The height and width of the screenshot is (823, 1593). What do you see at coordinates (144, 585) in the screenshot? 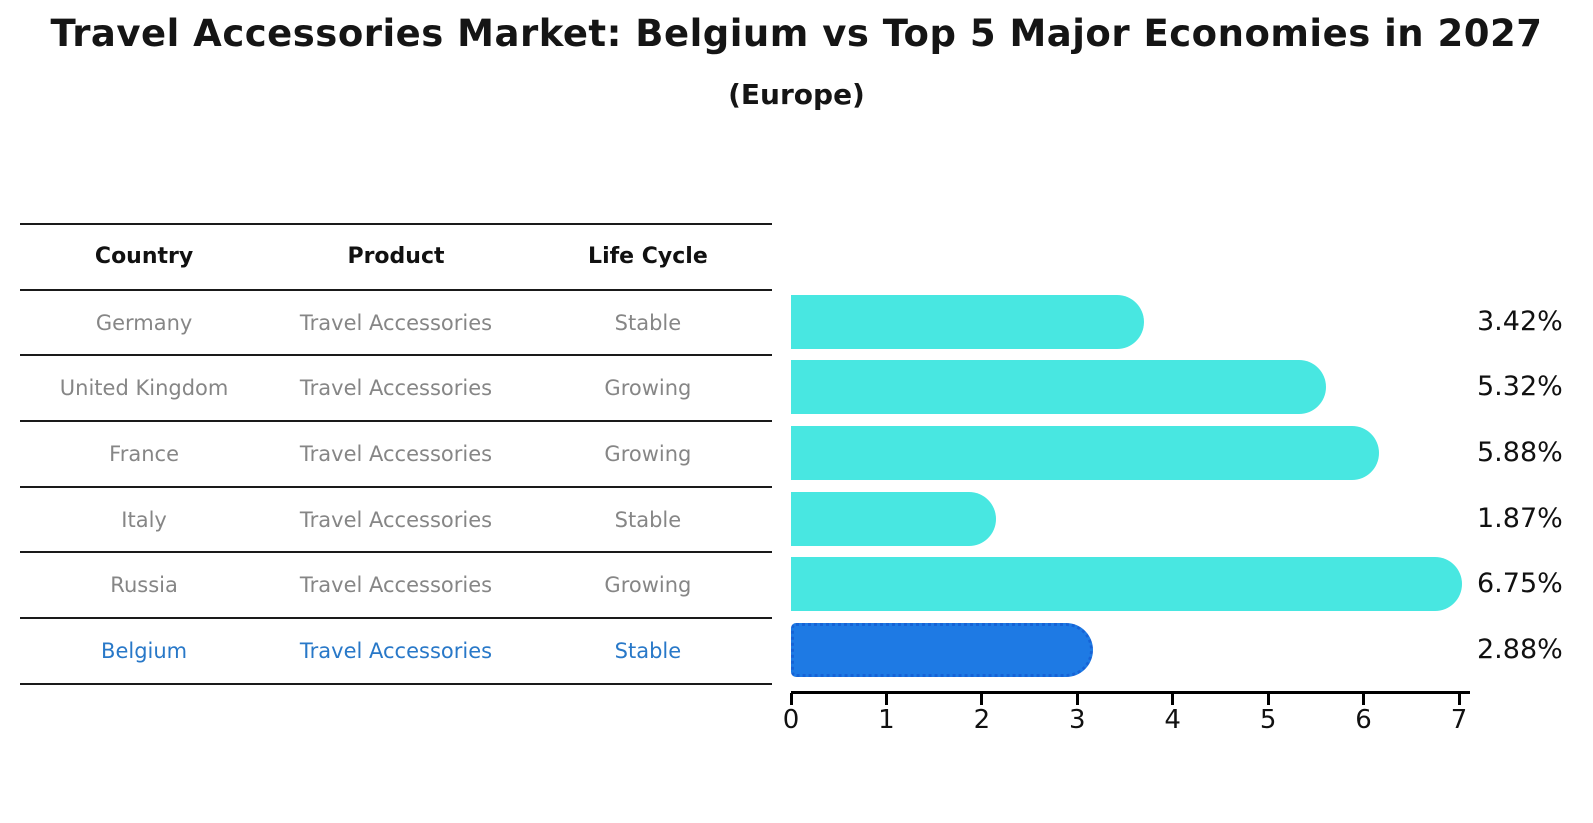
I see `cell-country: Russia` at bounding box center [144, 585].